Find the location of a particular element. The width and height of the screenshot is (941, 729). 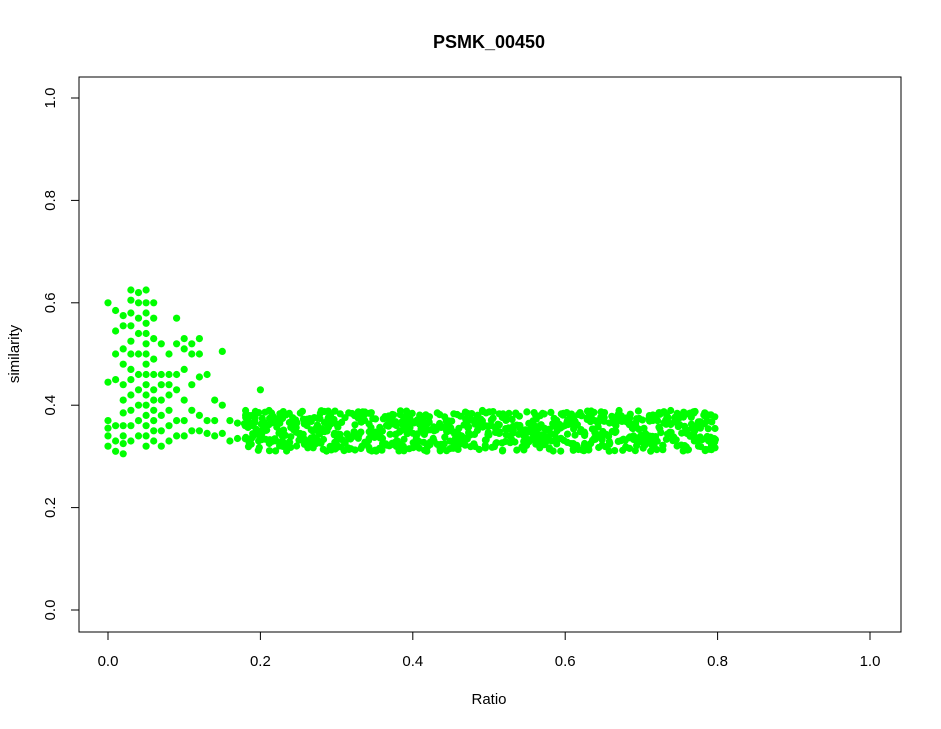

y-axis: 0.0 0.2 0.4 0.6 0.8 1.0 is located at coordinates (61, 354).